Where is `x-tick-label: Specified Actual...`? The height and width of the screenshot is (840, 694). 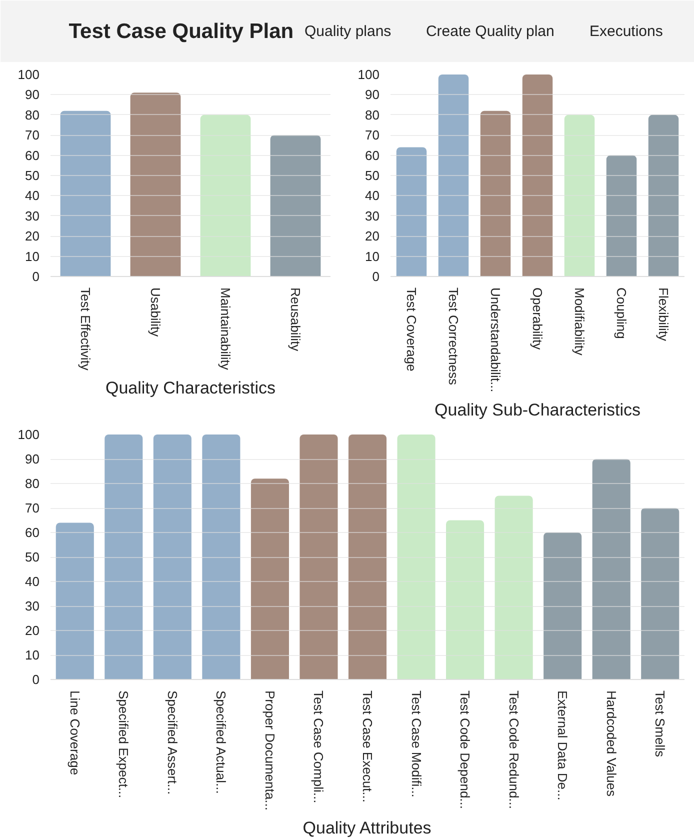 x-tick-label: Specified Actual... is located at coordinates (221, 742).